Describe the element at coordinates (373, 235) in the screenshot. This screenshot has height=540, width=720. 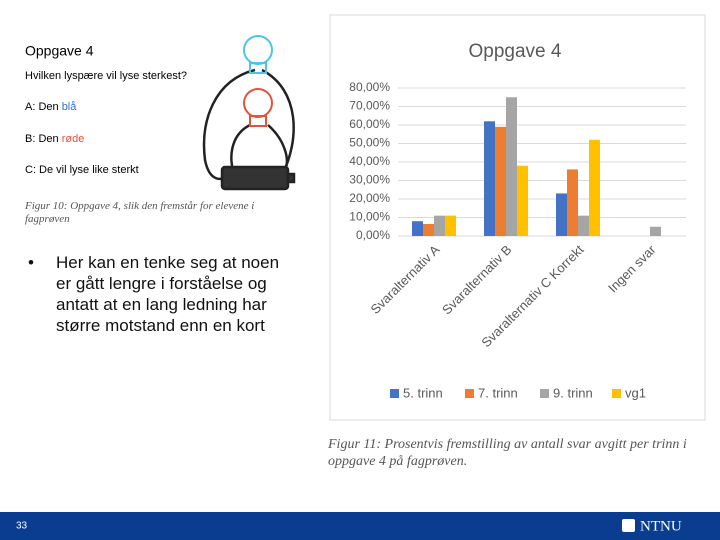
I see `y-tick-label: 0,00%` at that location.